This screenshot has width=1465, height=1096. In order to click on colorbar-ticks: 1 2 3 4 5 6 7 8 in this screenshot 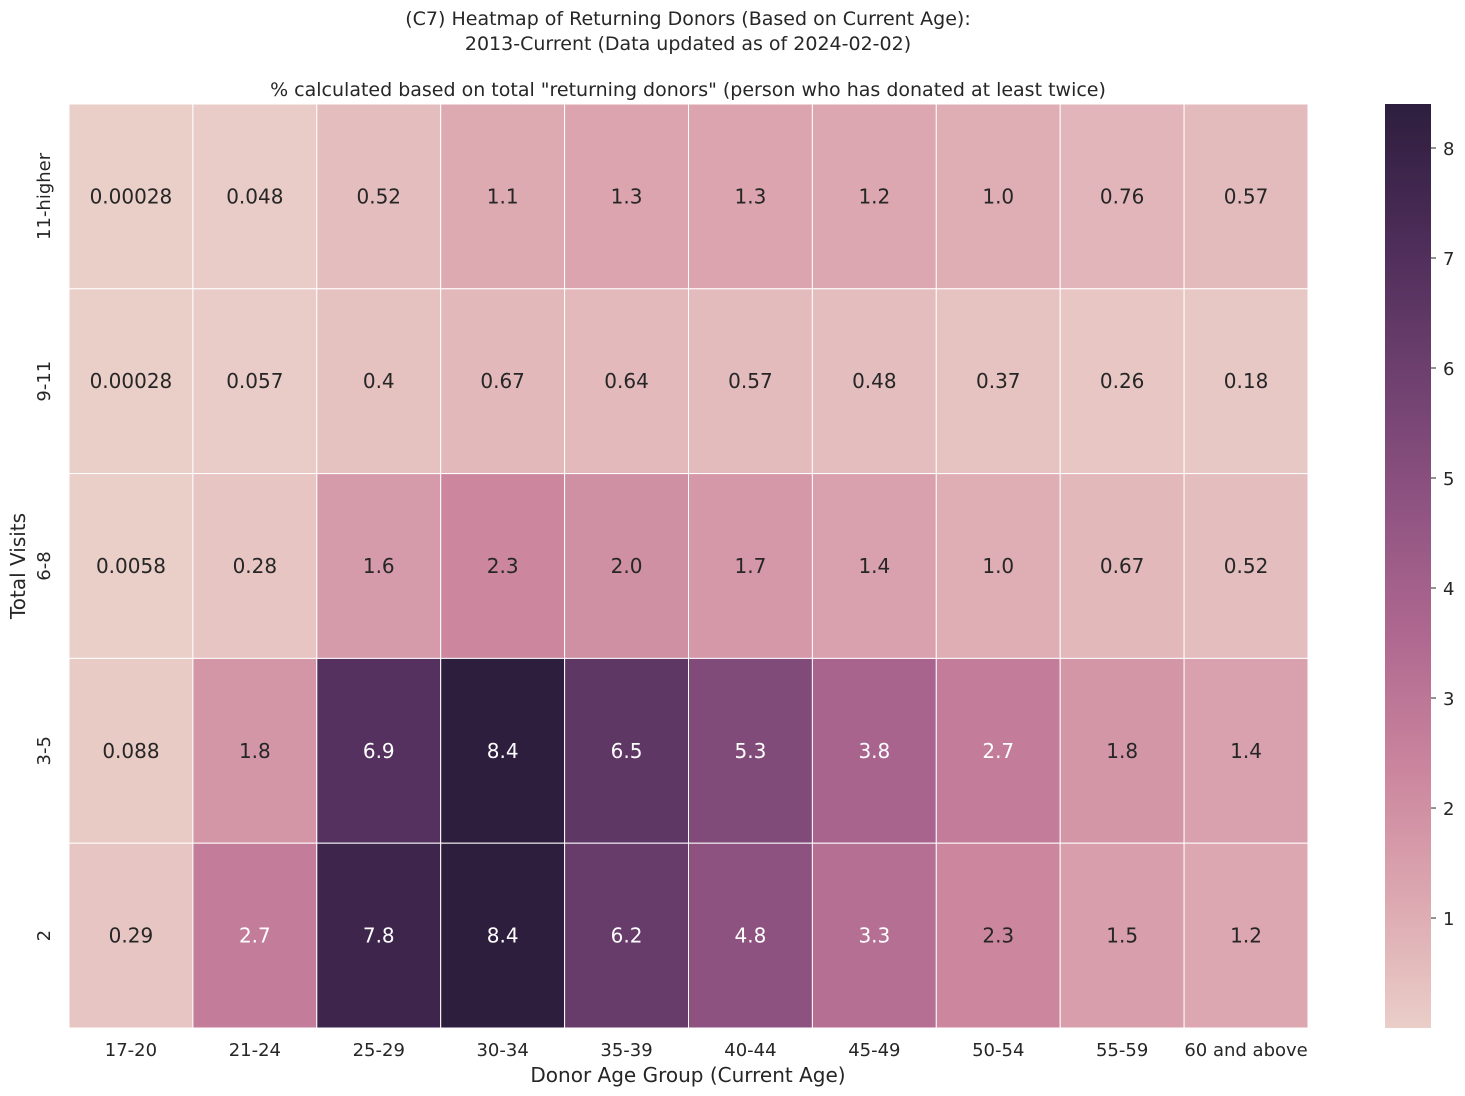, I will do `click(1442, 534)`.